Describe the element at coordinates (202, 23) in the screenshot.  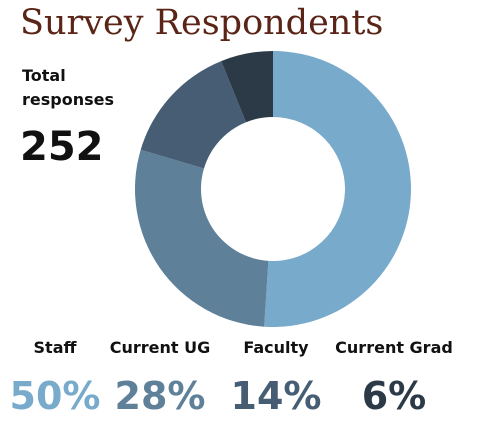
I see `chart-title: Survey Respondents` at that location.